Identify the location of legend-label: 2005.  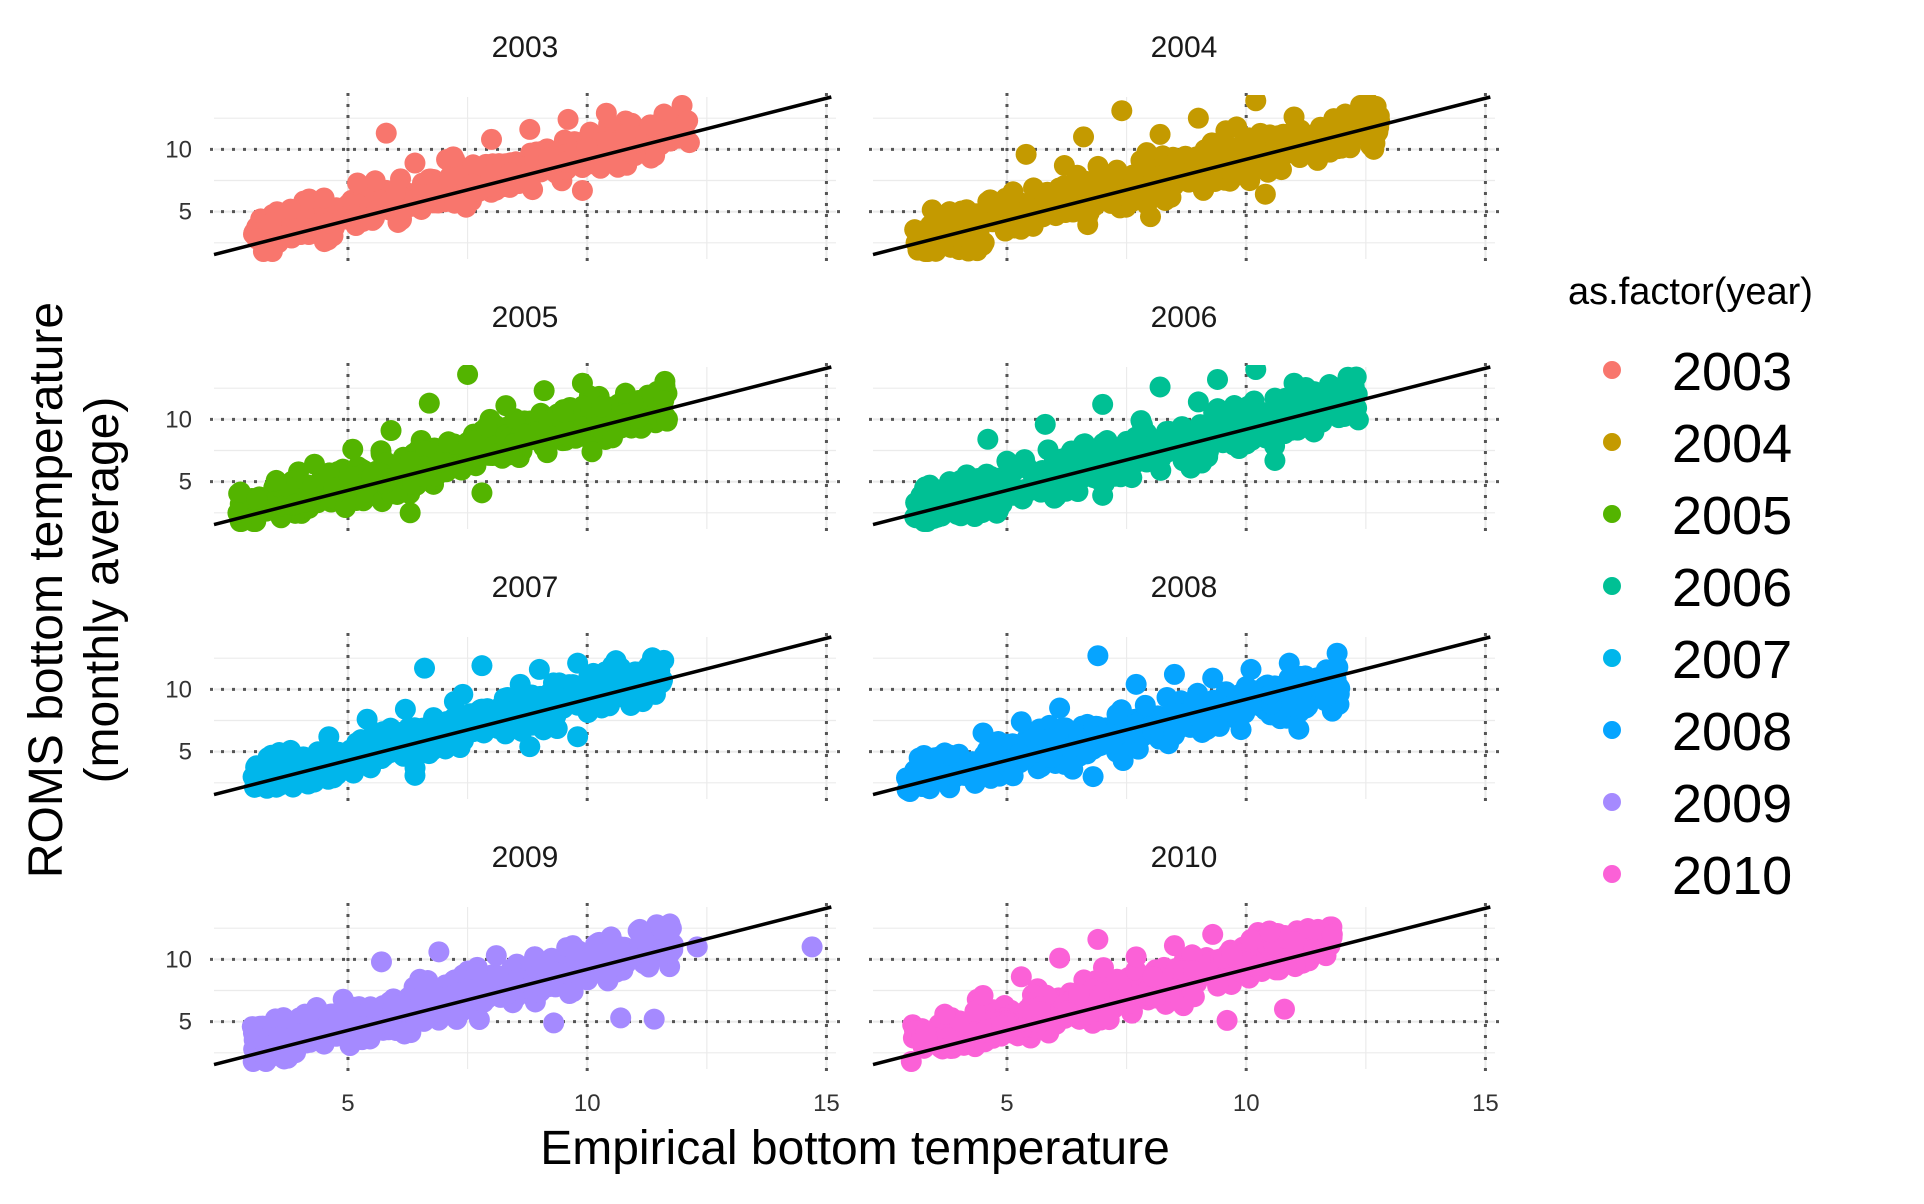
(1732, 516).